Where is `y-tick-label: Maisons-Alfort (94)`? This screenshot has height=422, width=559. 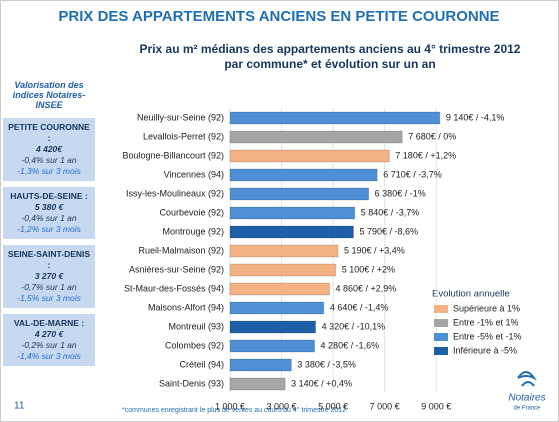 y-tick-label: Maisons-Alfort (94) is located at coordinates (186, 307).